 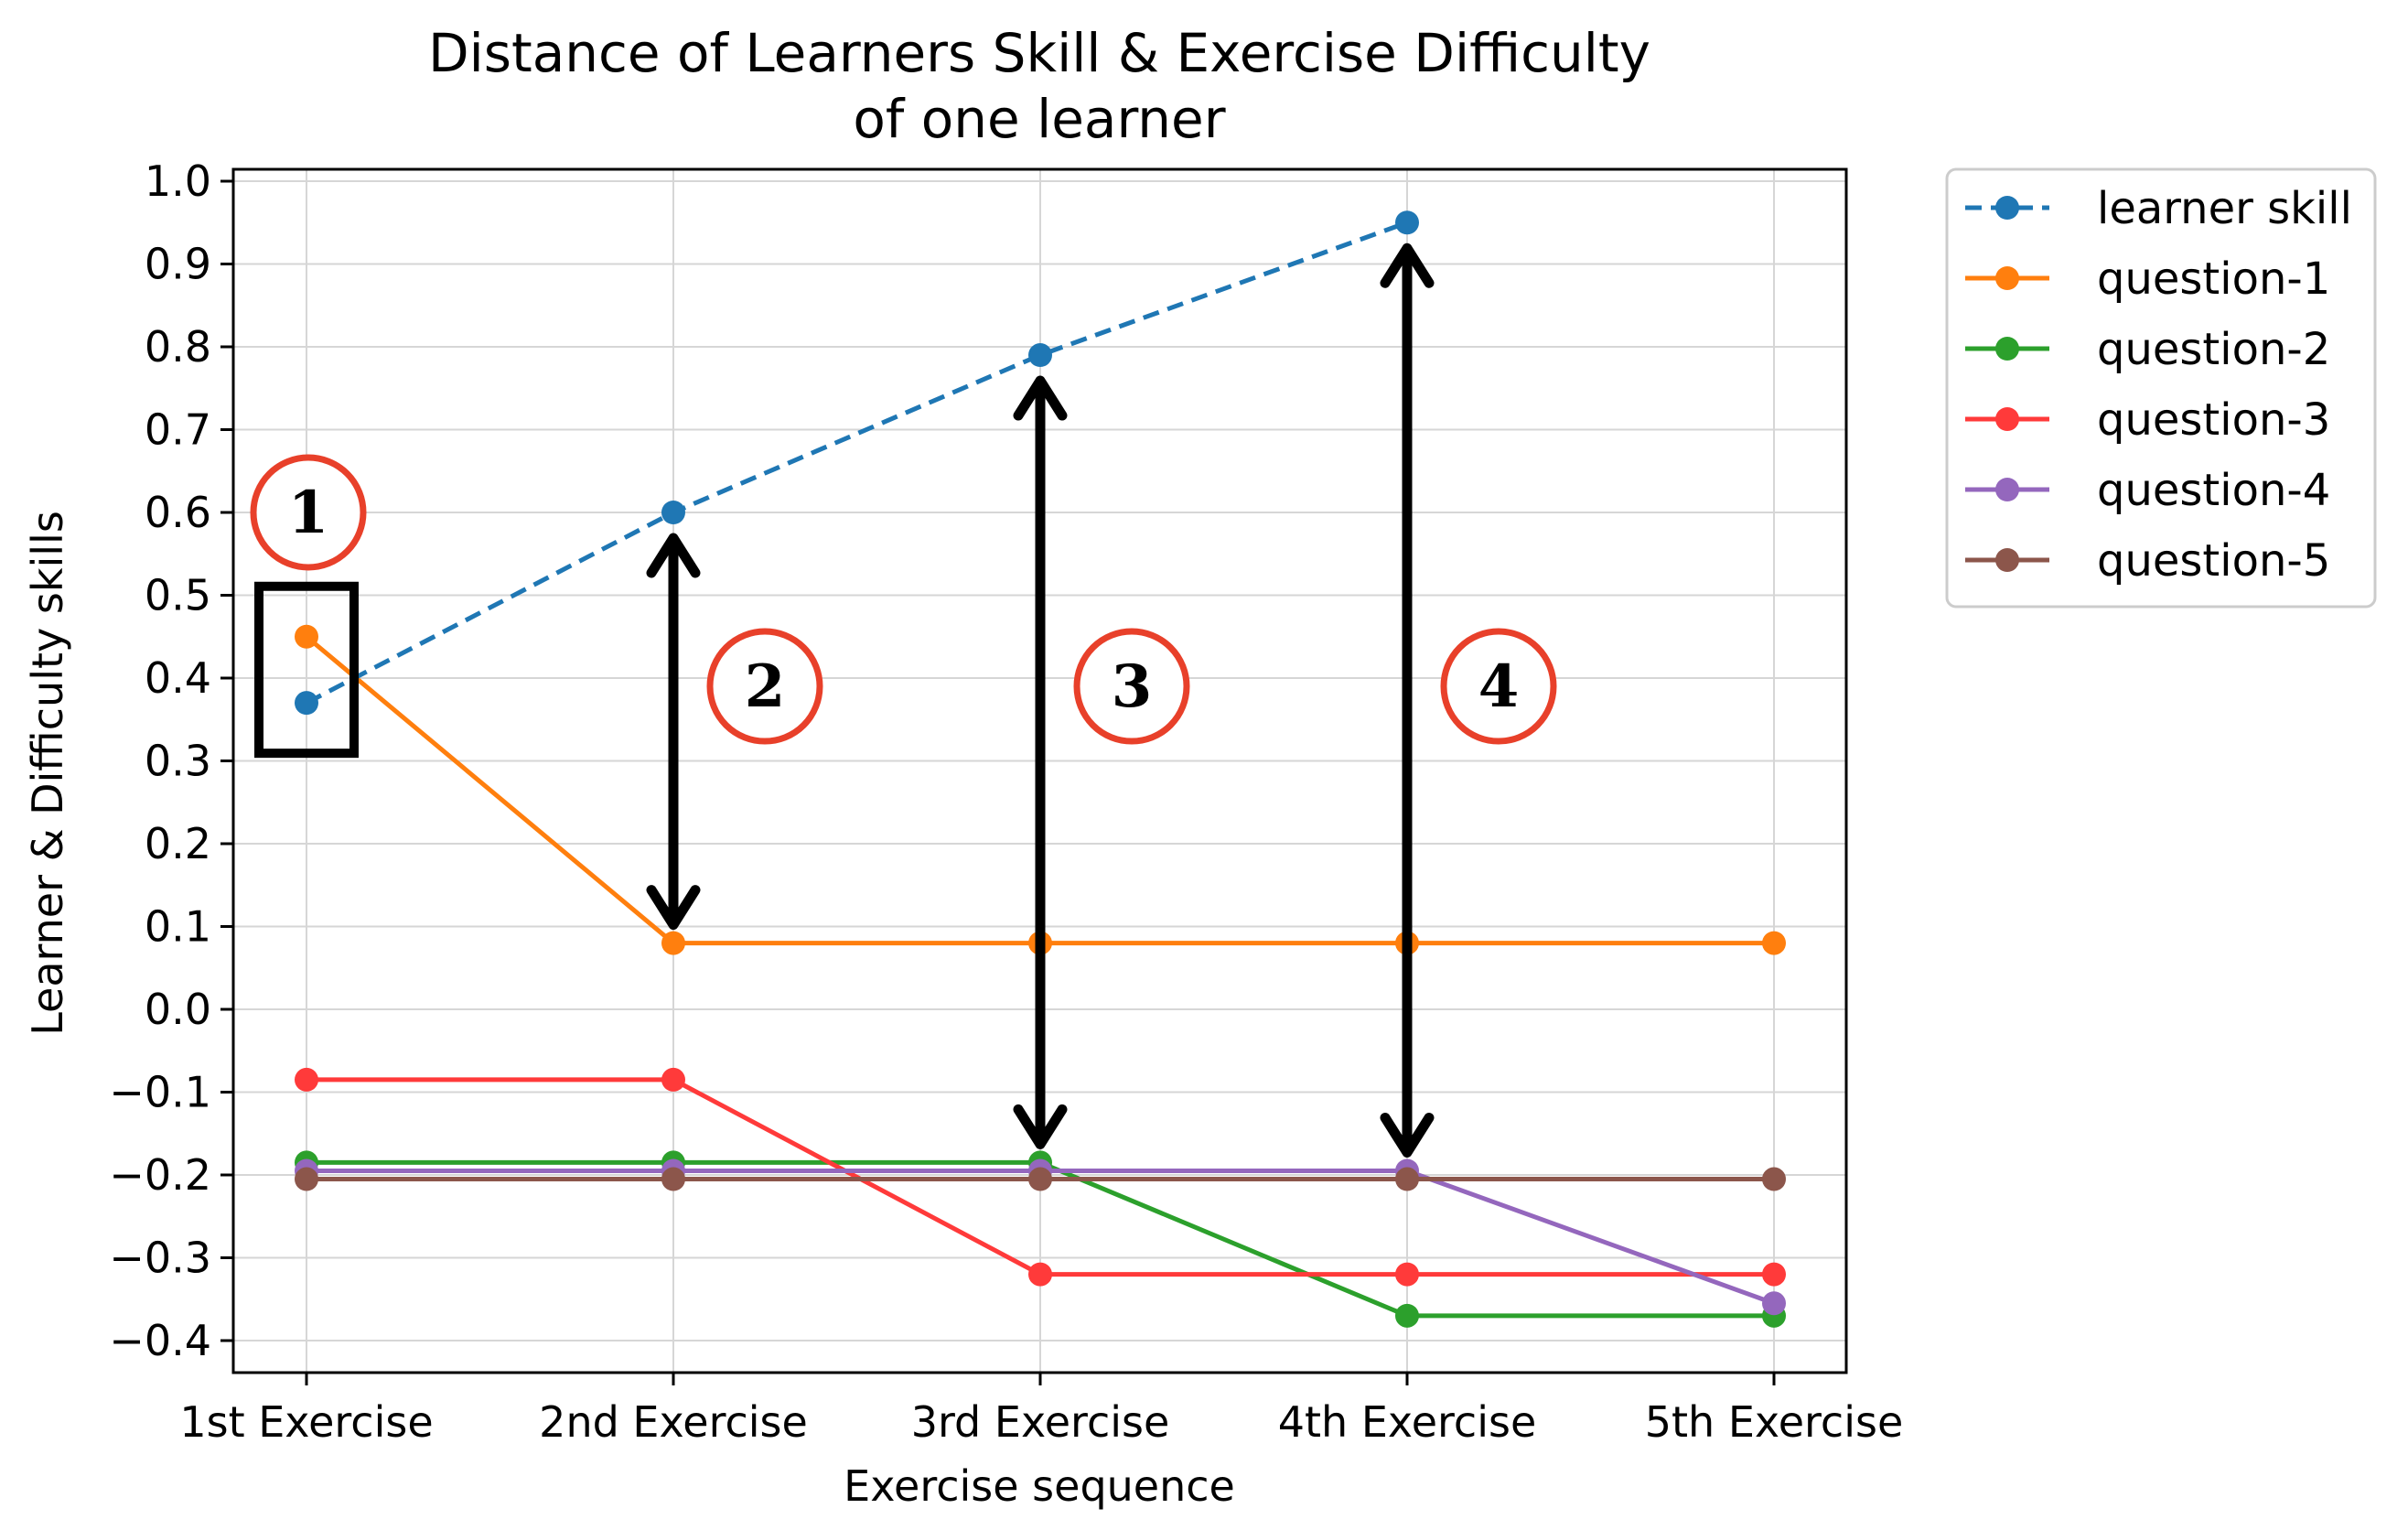 I want to click on x-tick-label: 4th Exercise, so click(x=1407, y=1422).